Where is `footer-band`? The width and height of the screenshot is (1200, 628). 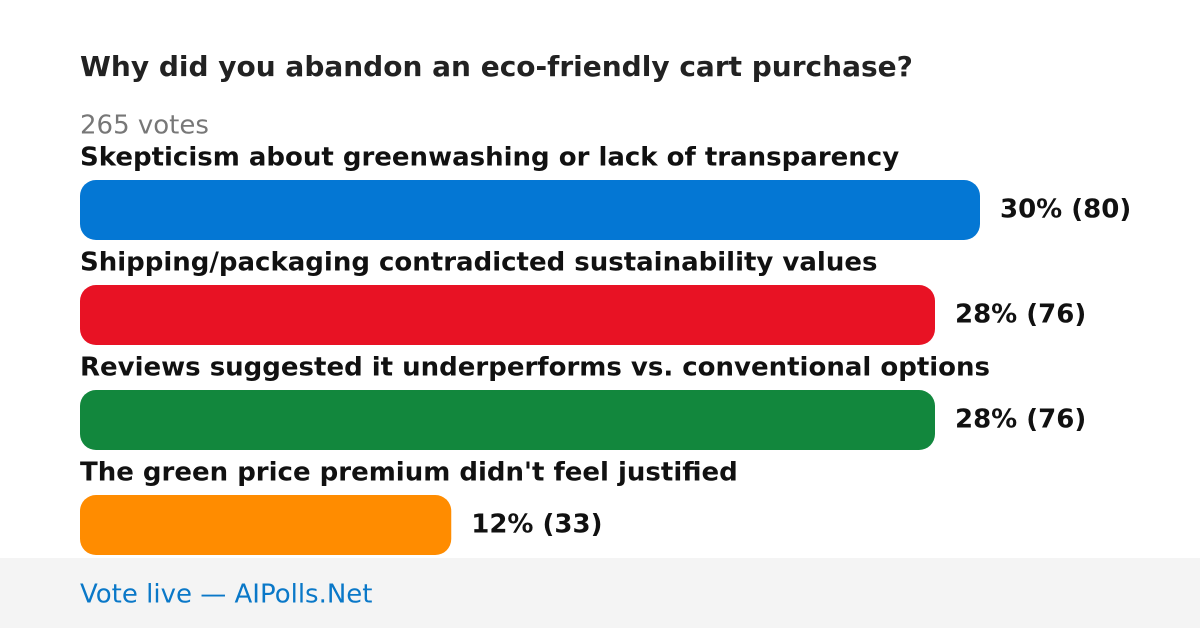 footer-band is located at coordinates (600, 593).